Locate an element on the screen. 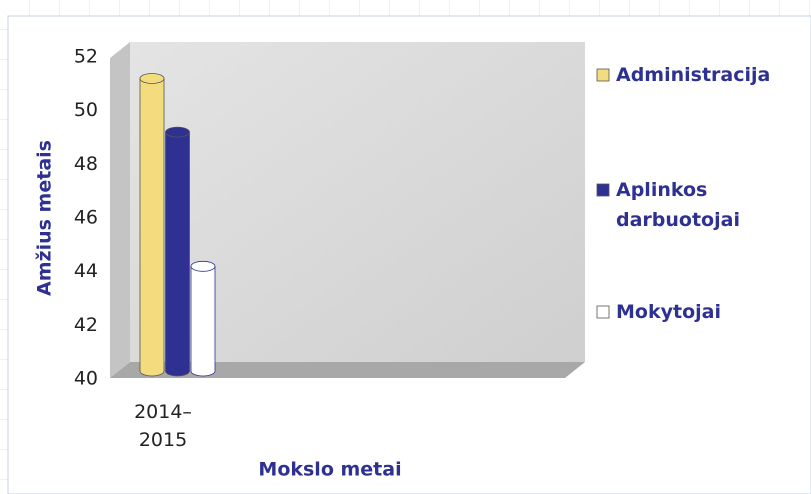  y-tick-label: 40 is located at coordinates (86, 379).